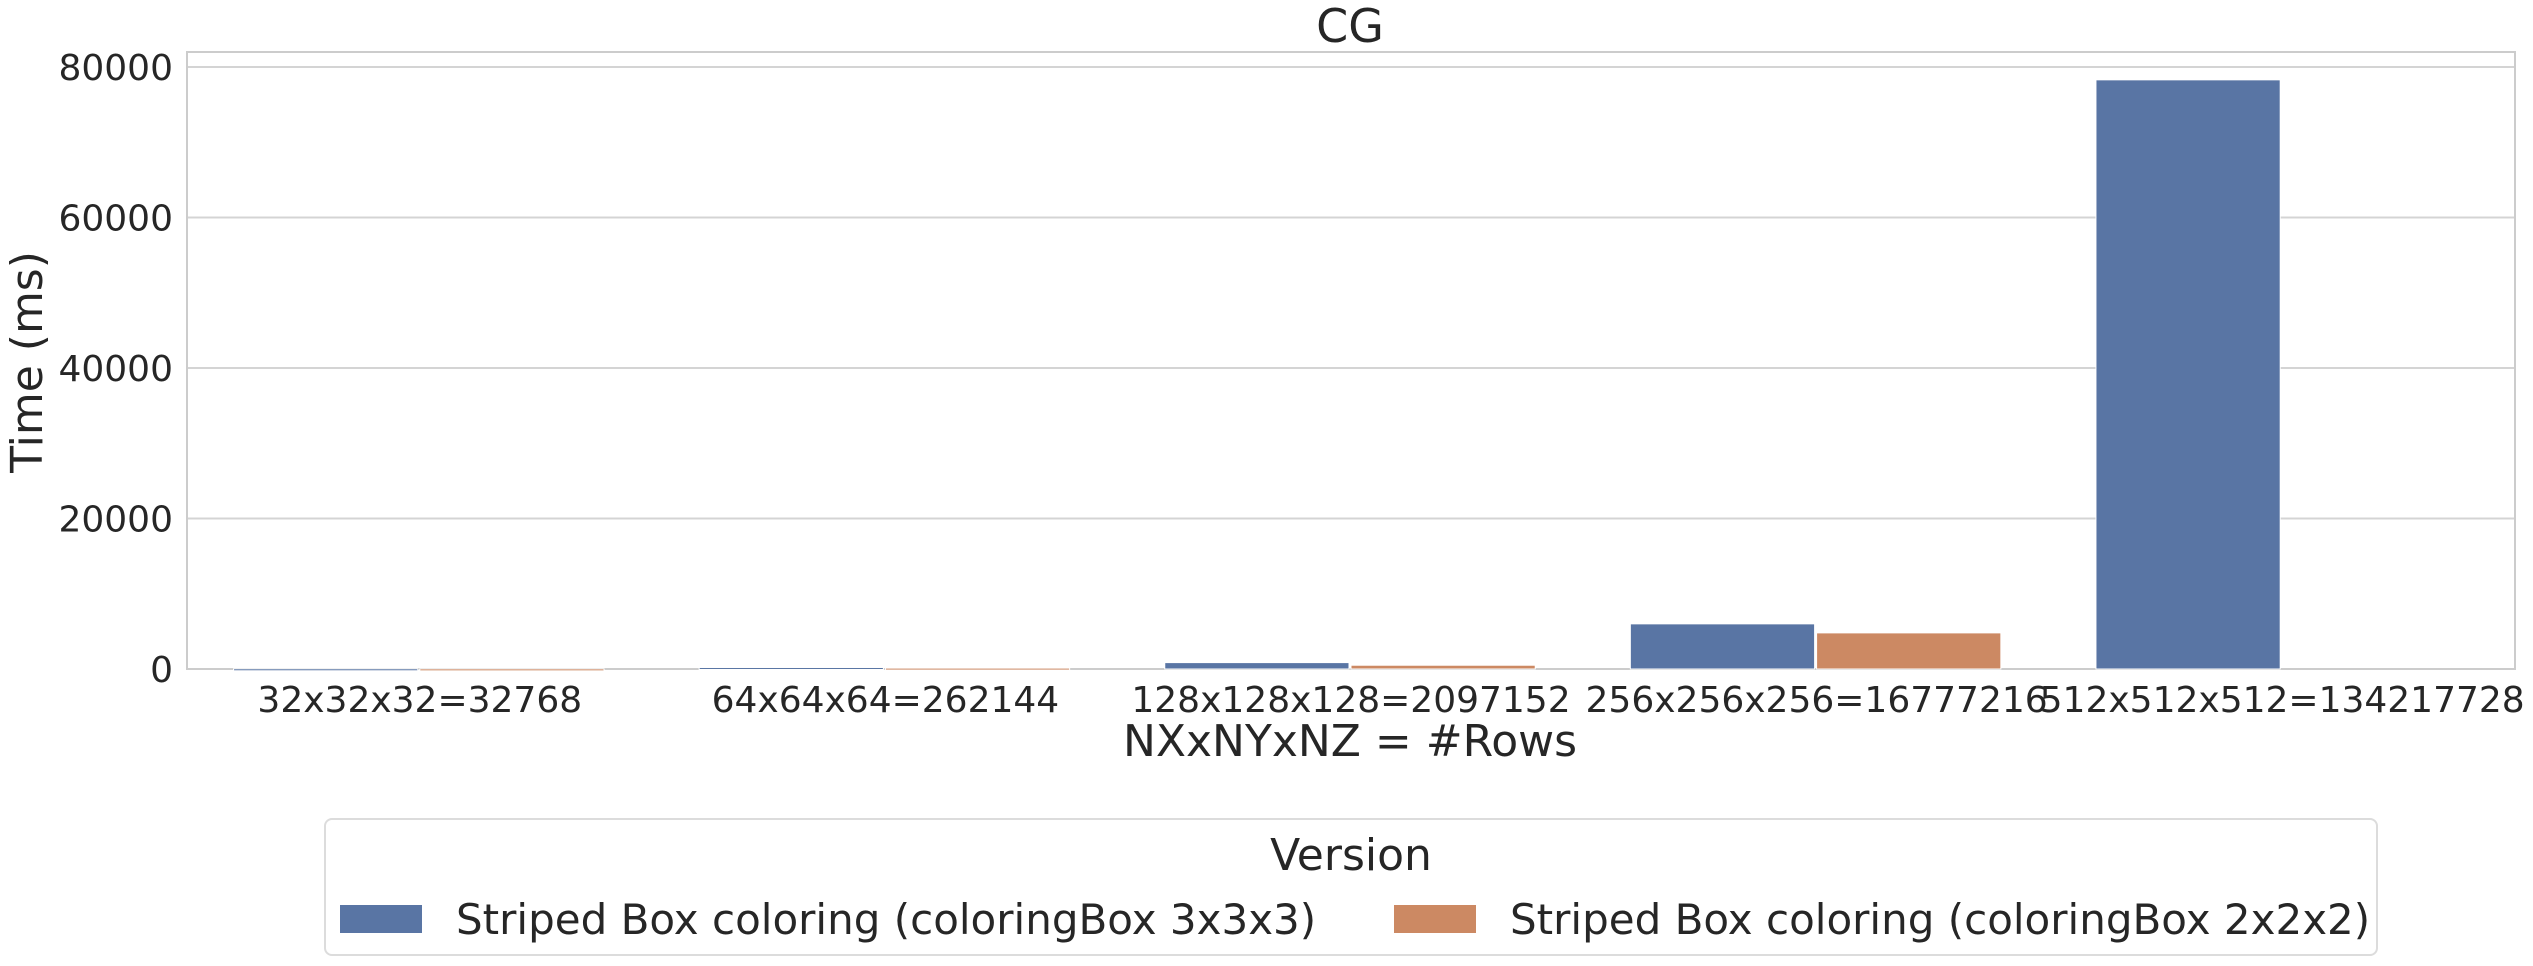 The image size is (2533, 966). What do you see at coordinates (2282, 700) in the screenshot?
I see `x-tick-label: 512x512x512=134217728` at bounding box center [2282, 700].